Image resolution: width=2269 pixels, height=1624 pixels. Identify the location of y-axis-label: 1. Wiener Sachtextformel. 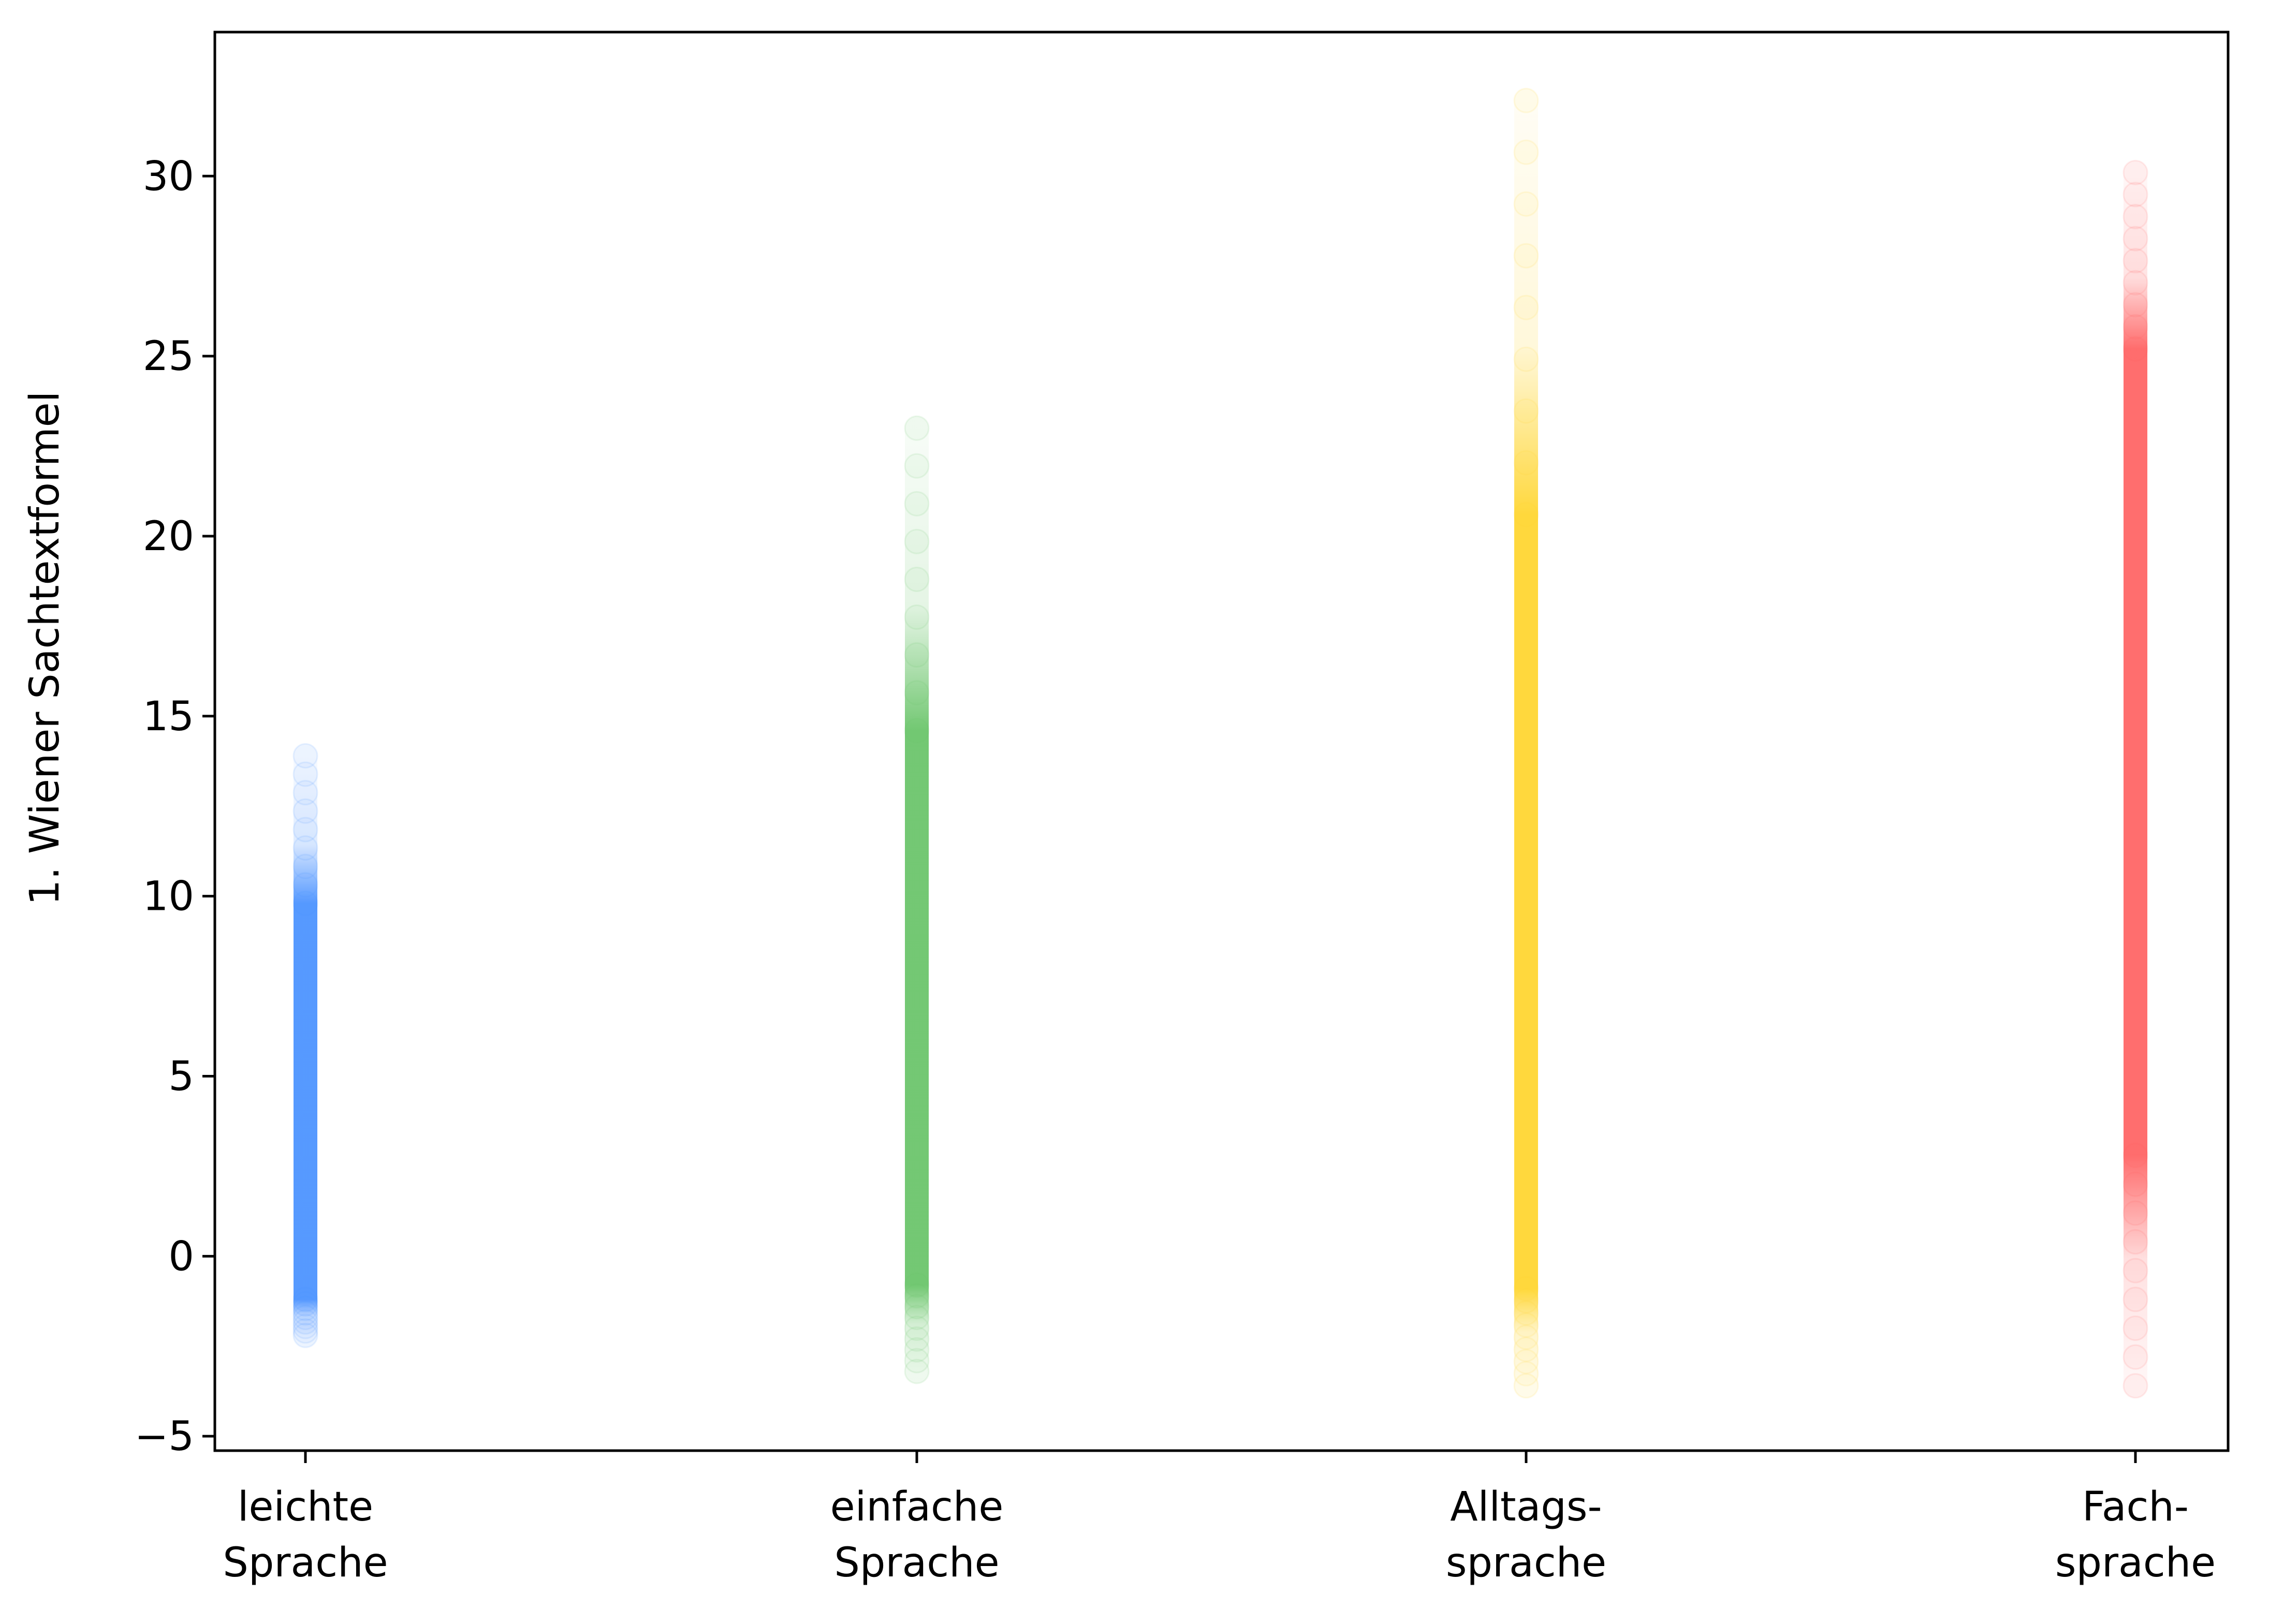
(45, 648).